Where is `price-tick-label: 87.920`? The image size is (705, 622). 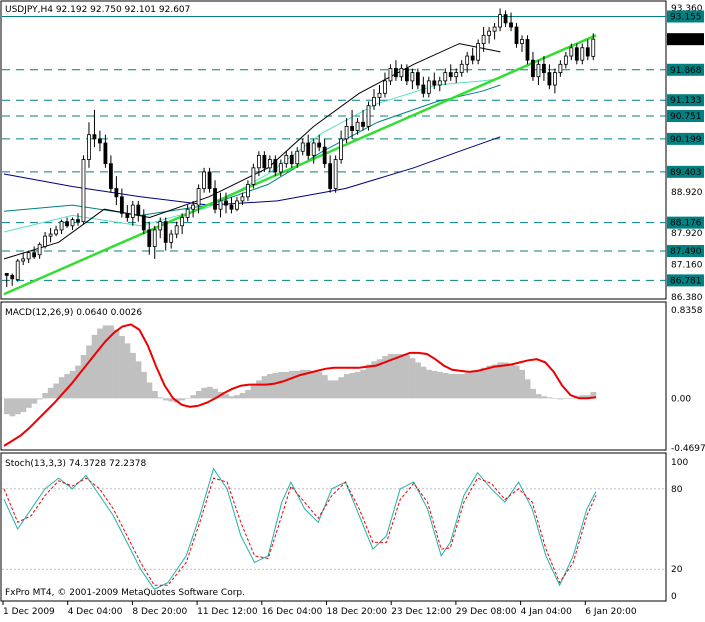
price-tick-label: 87.920 is located at coordinates (687, 234).